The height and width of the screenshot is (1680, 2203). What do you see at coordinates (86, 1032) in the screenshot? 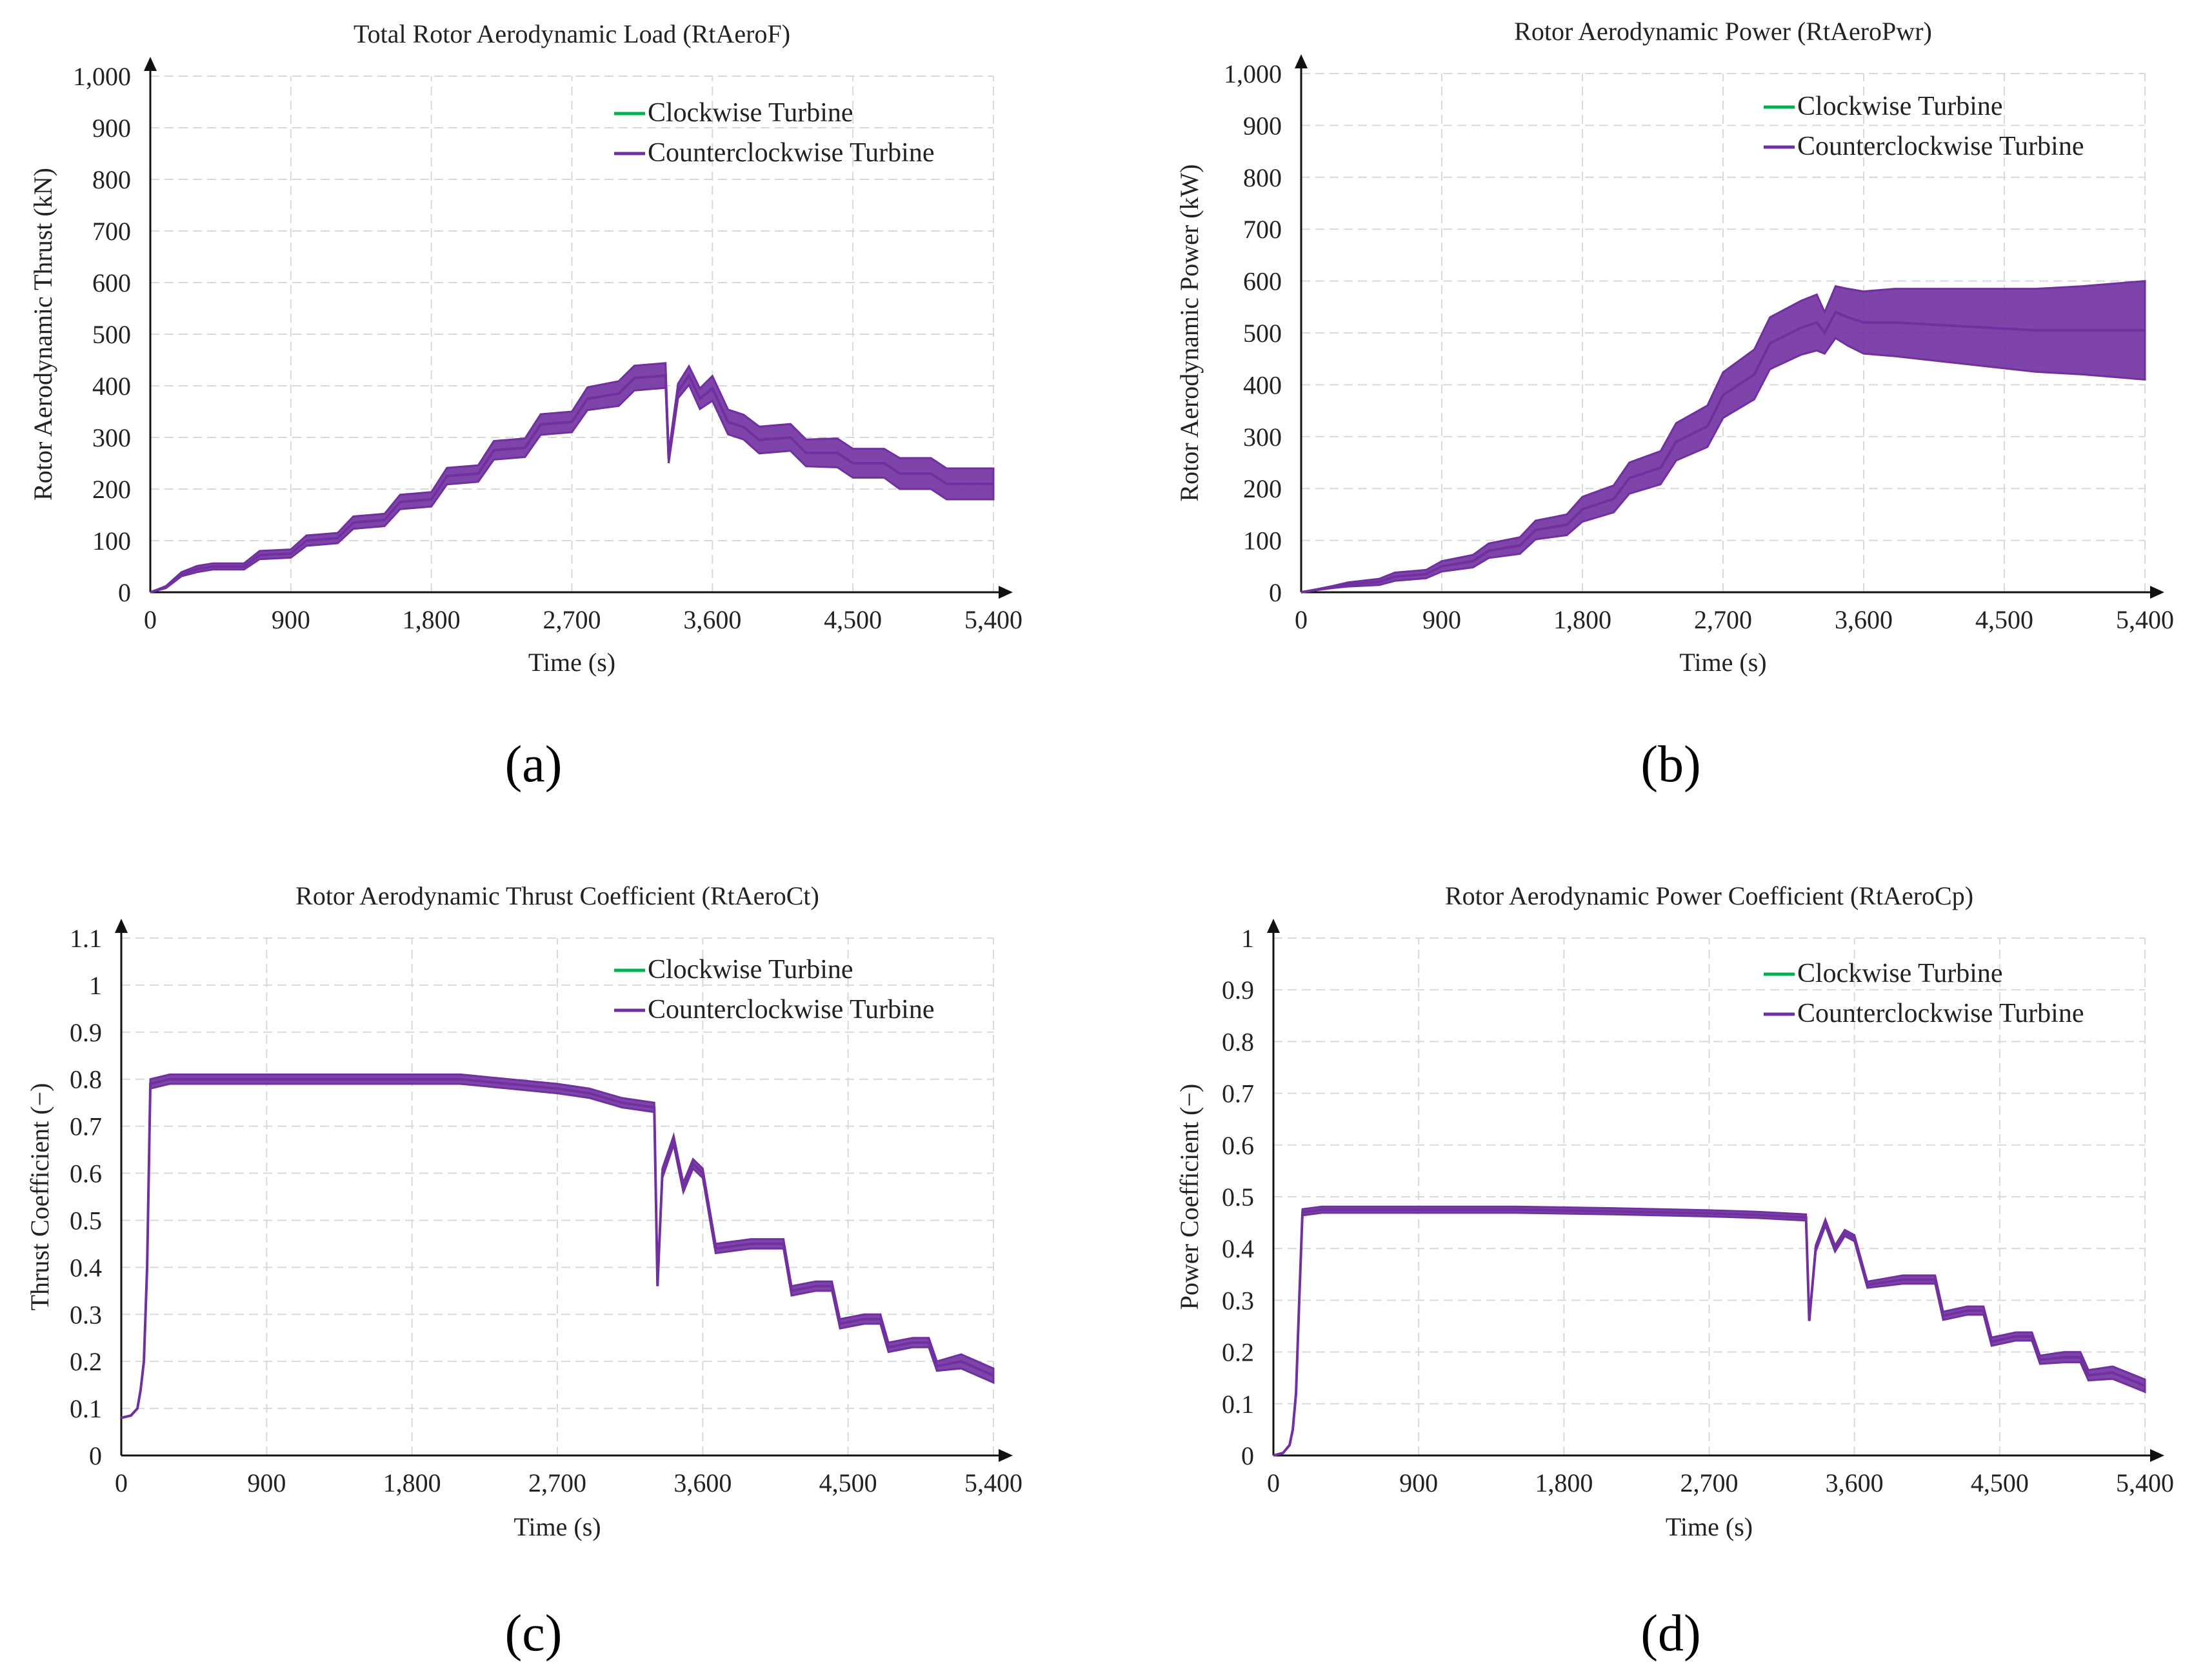
I see `y-tick-label: 0.9` at bounding box center [86, 1032].